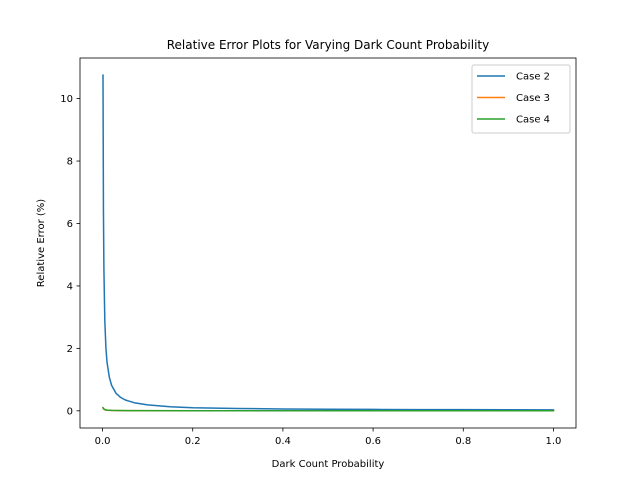 Image resolution: width=640 pixels, height=480 pixels. What do you see at coordinates (463, 441) in the screenshot?
I see `x-tick-label: 0.8` at bounding box center [463, 441].